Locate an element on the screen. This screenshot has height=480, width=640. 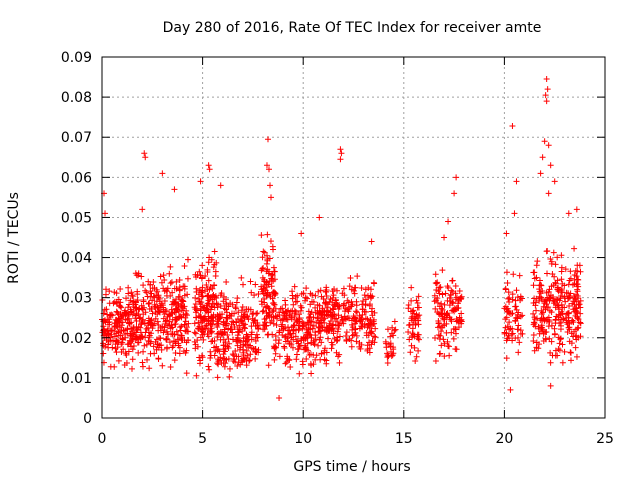
y-axis-label: ROTI / TECUs is located at coordinates (14, 238).